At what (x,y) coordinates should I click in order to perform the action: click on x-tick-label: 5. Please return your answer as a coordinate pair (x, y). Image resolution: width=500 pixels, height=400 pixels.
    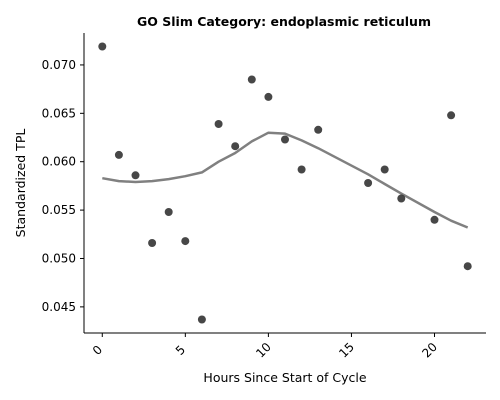
    Looking at the image, I should click on (180, 350).